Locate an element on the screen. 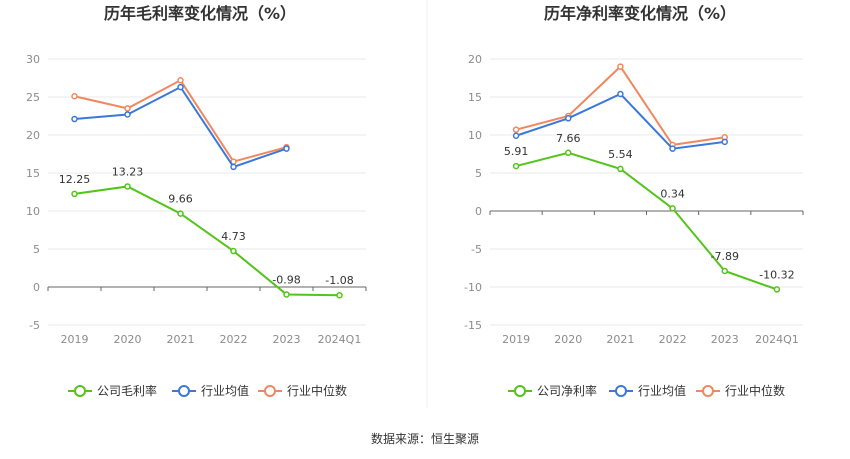 This screenshot has width=850, height=459. y-tick-label: 30 is located at coordinates (33, 59).